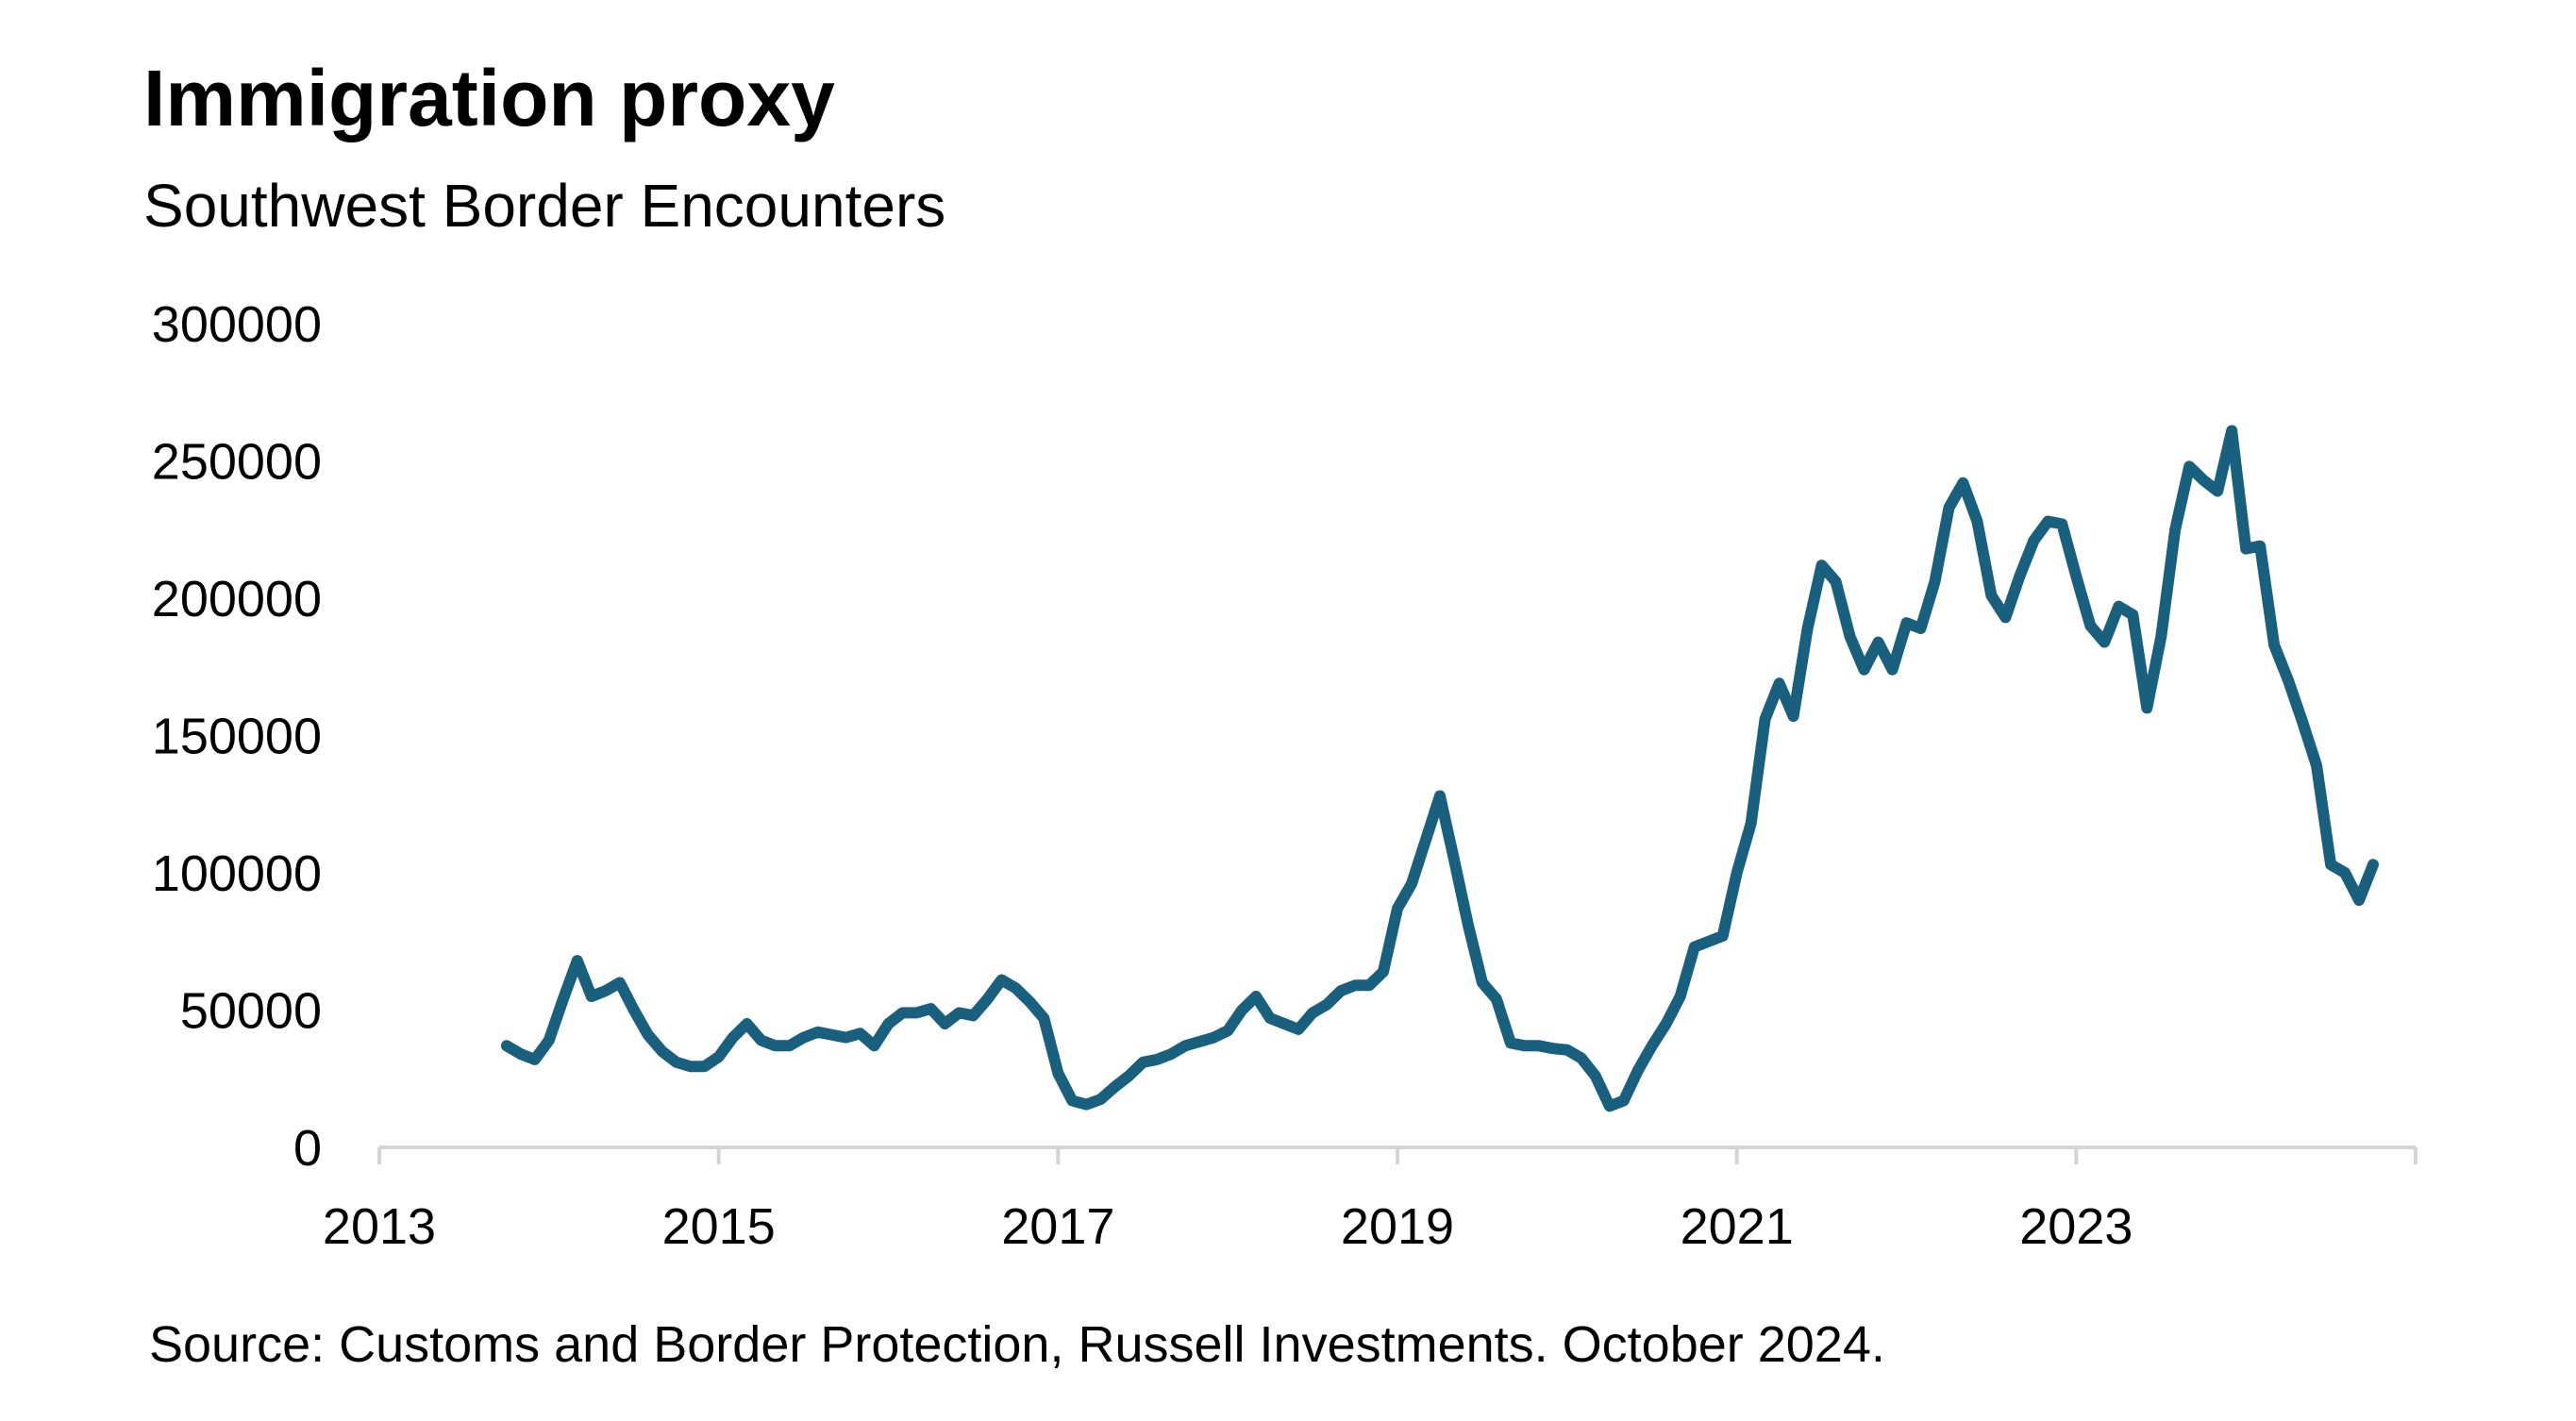  I want to click on x-tick-label: 2019, so click(1397, 1226).